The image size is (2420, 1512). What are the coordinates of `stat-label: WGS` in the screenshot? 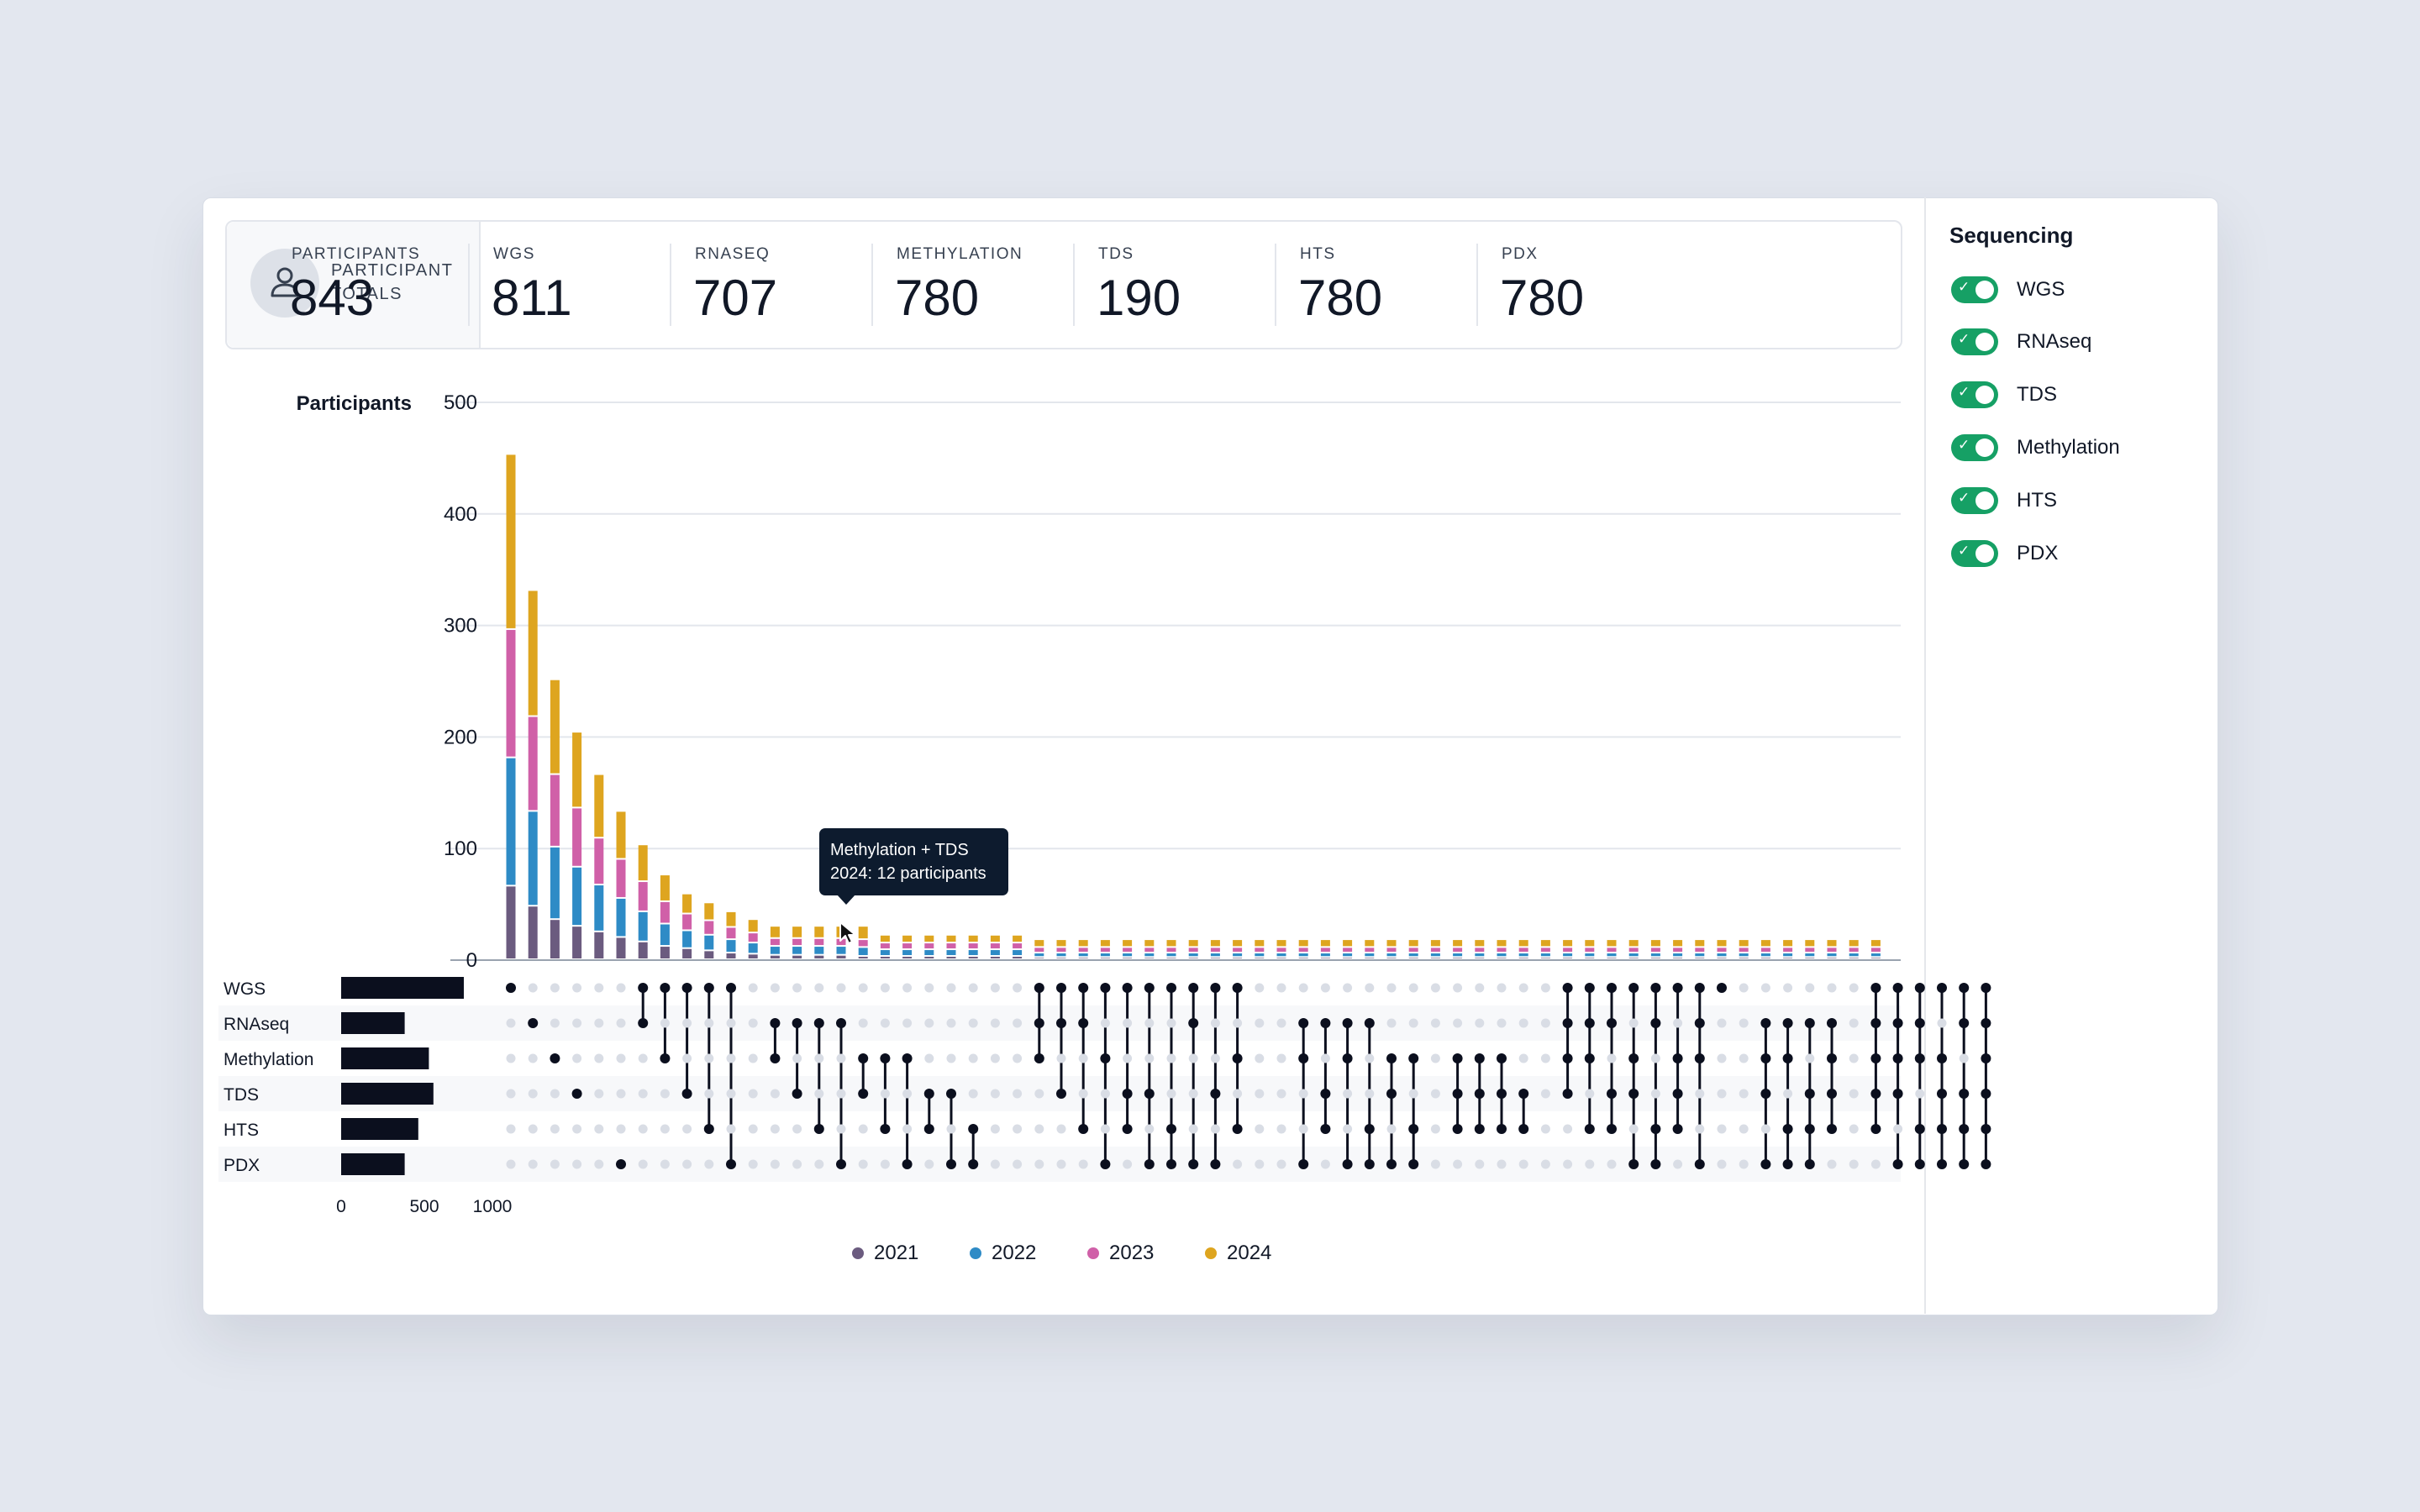 It's located at (514, 254).